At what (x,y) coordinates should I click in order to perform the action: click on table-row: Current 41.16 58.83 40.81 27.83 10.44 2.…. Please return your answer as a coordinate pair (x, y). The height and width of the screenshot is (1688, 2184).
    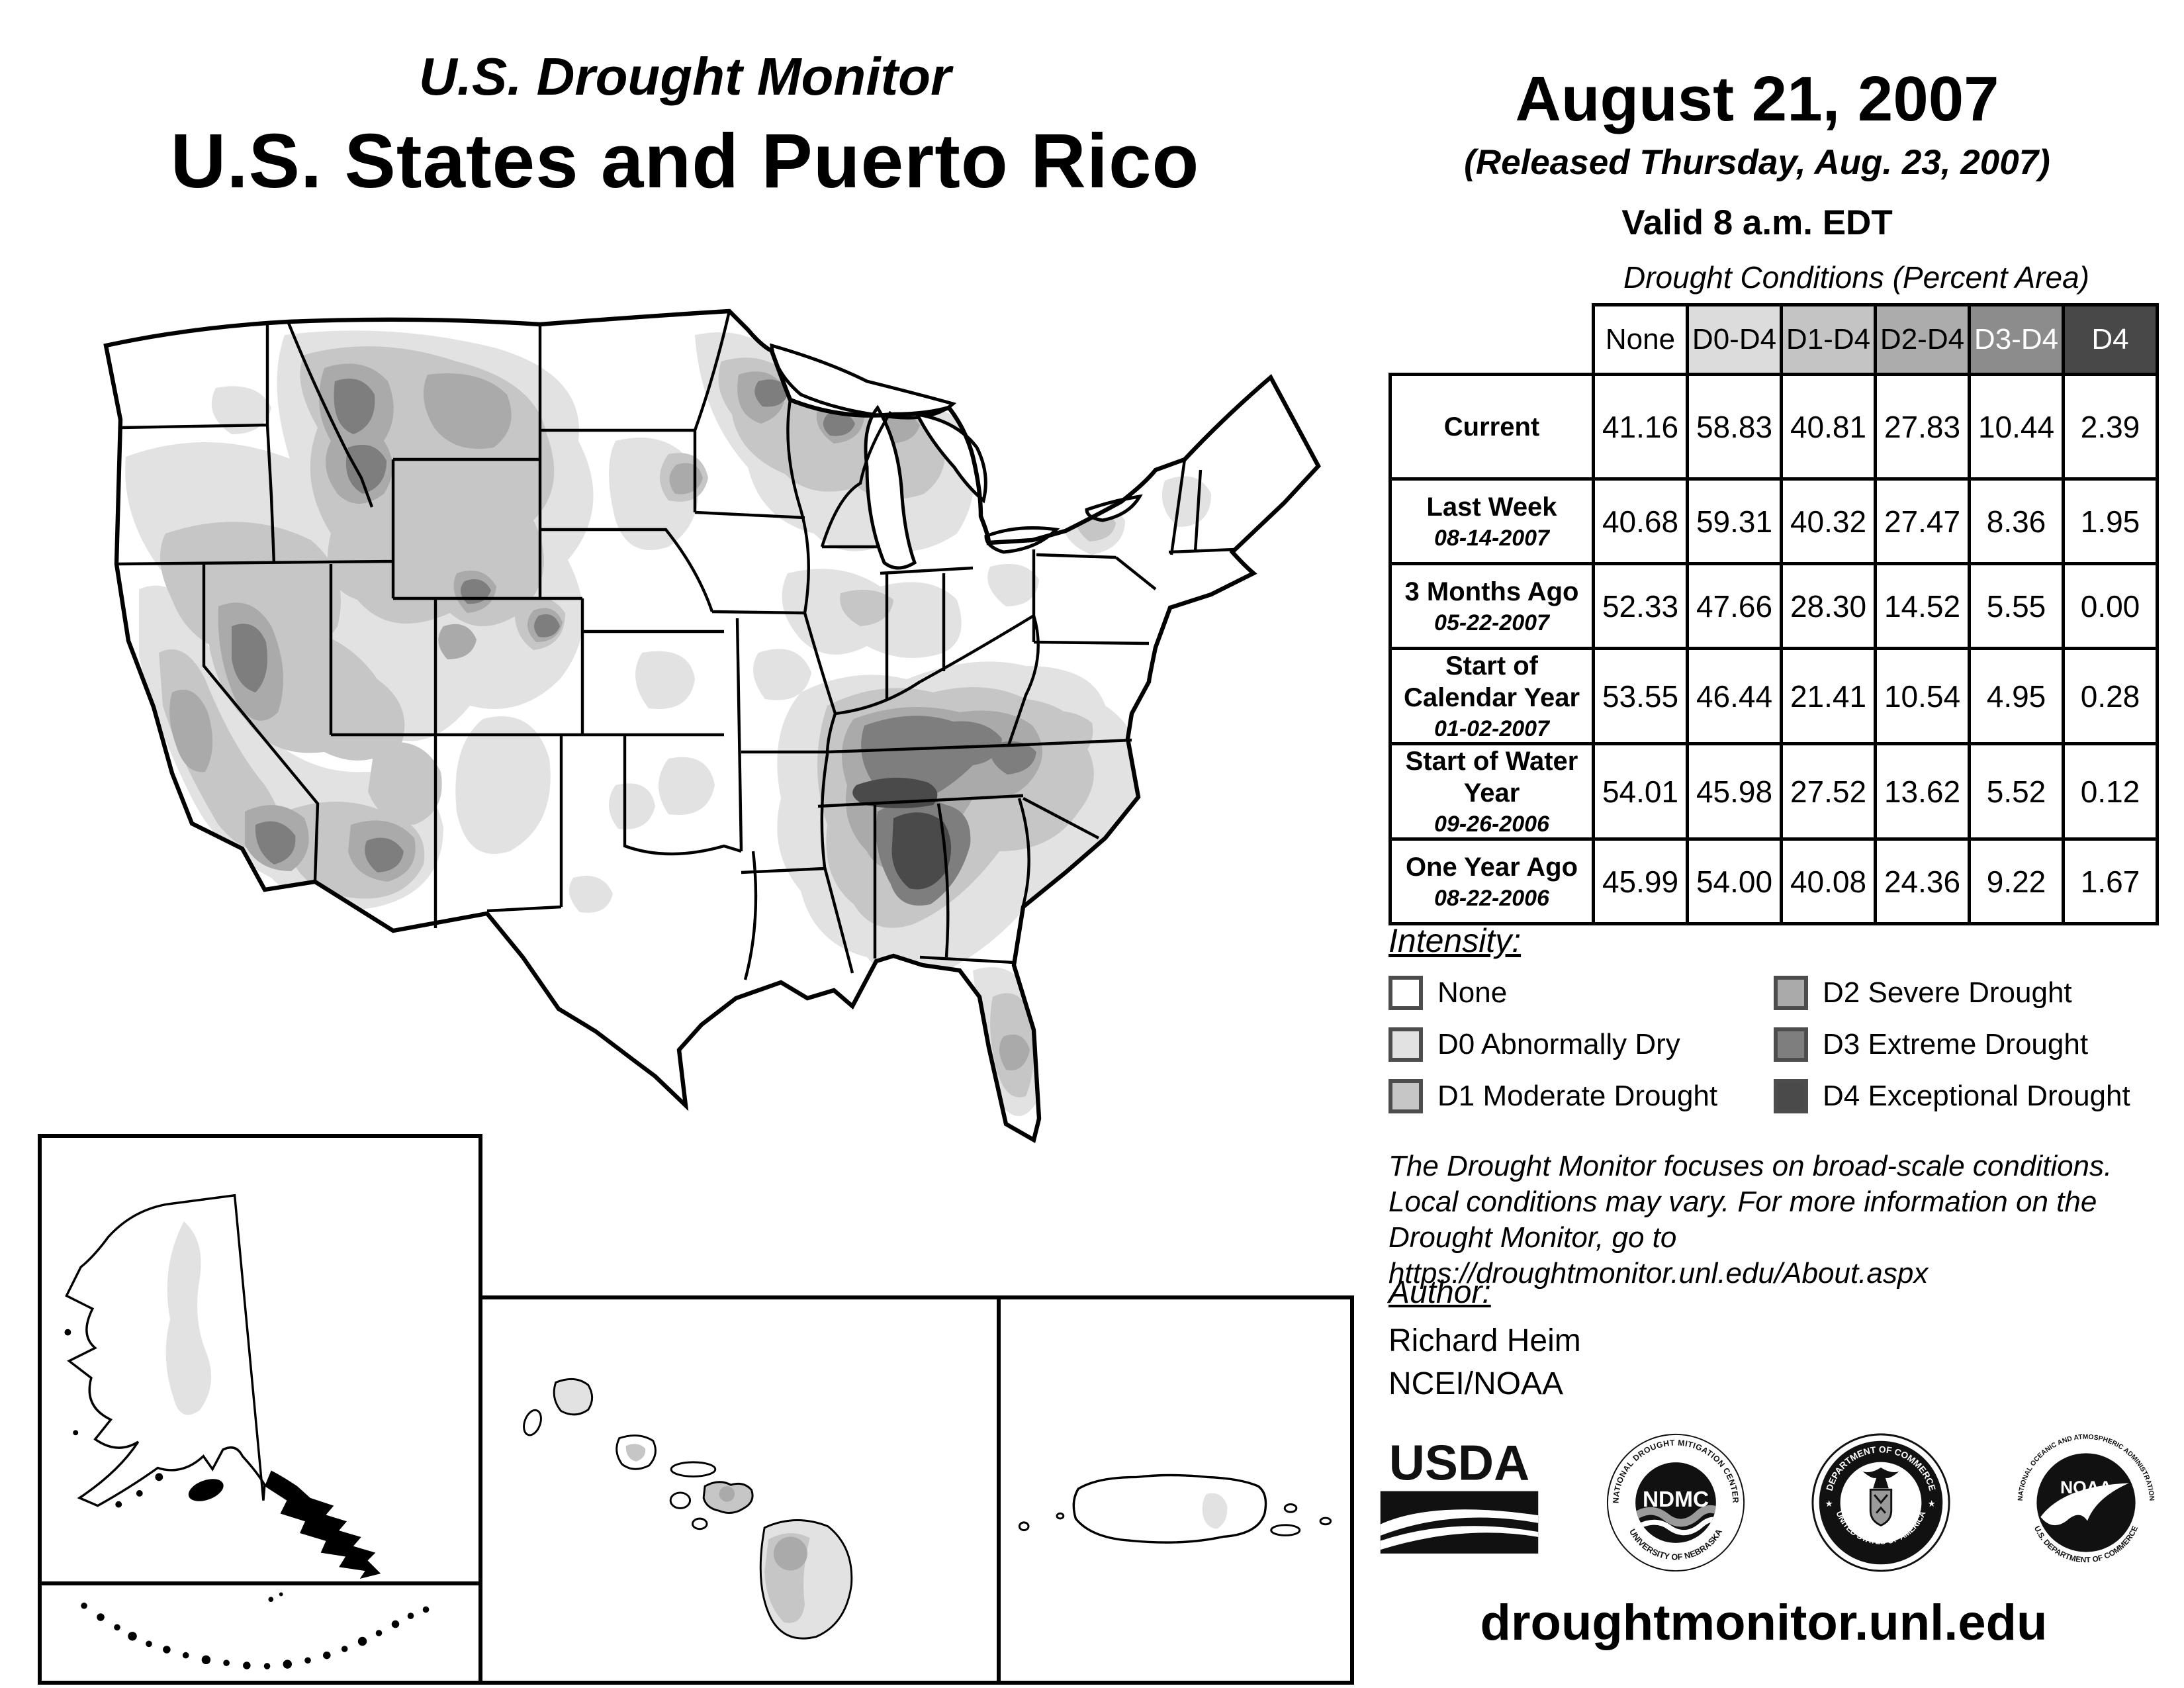
    Looking at the image, I should click on (1773, 427).